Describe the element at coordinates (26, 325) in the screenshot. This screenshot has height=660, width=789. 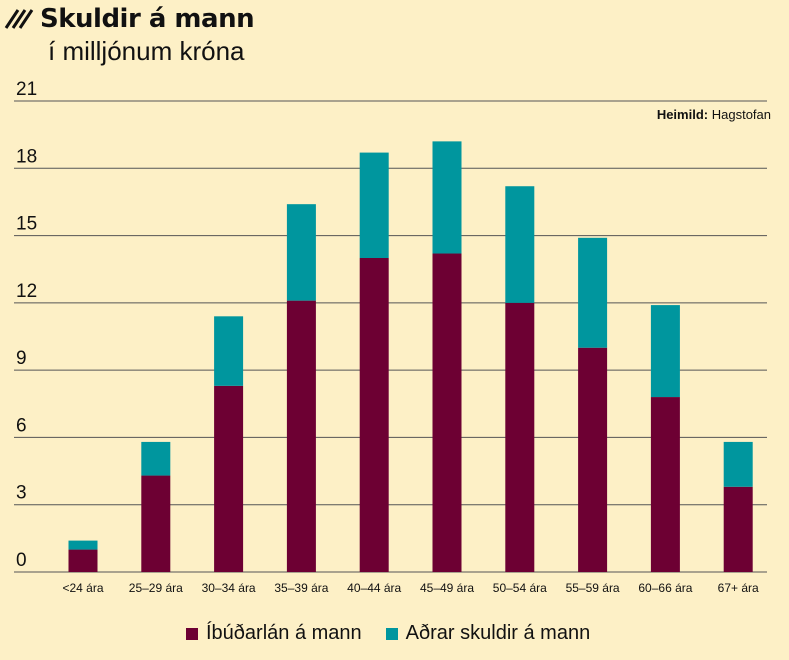
I see `y-axis-ticks: 0 3 6 9 12 15 18 21` at that location.